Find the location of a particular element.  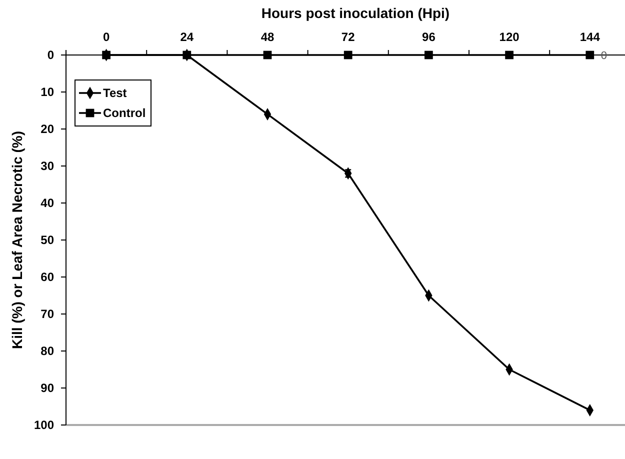

y-axis-title: Kill (%) or Leaf Area Necrotic (%) is located at coordinates (17, 240).